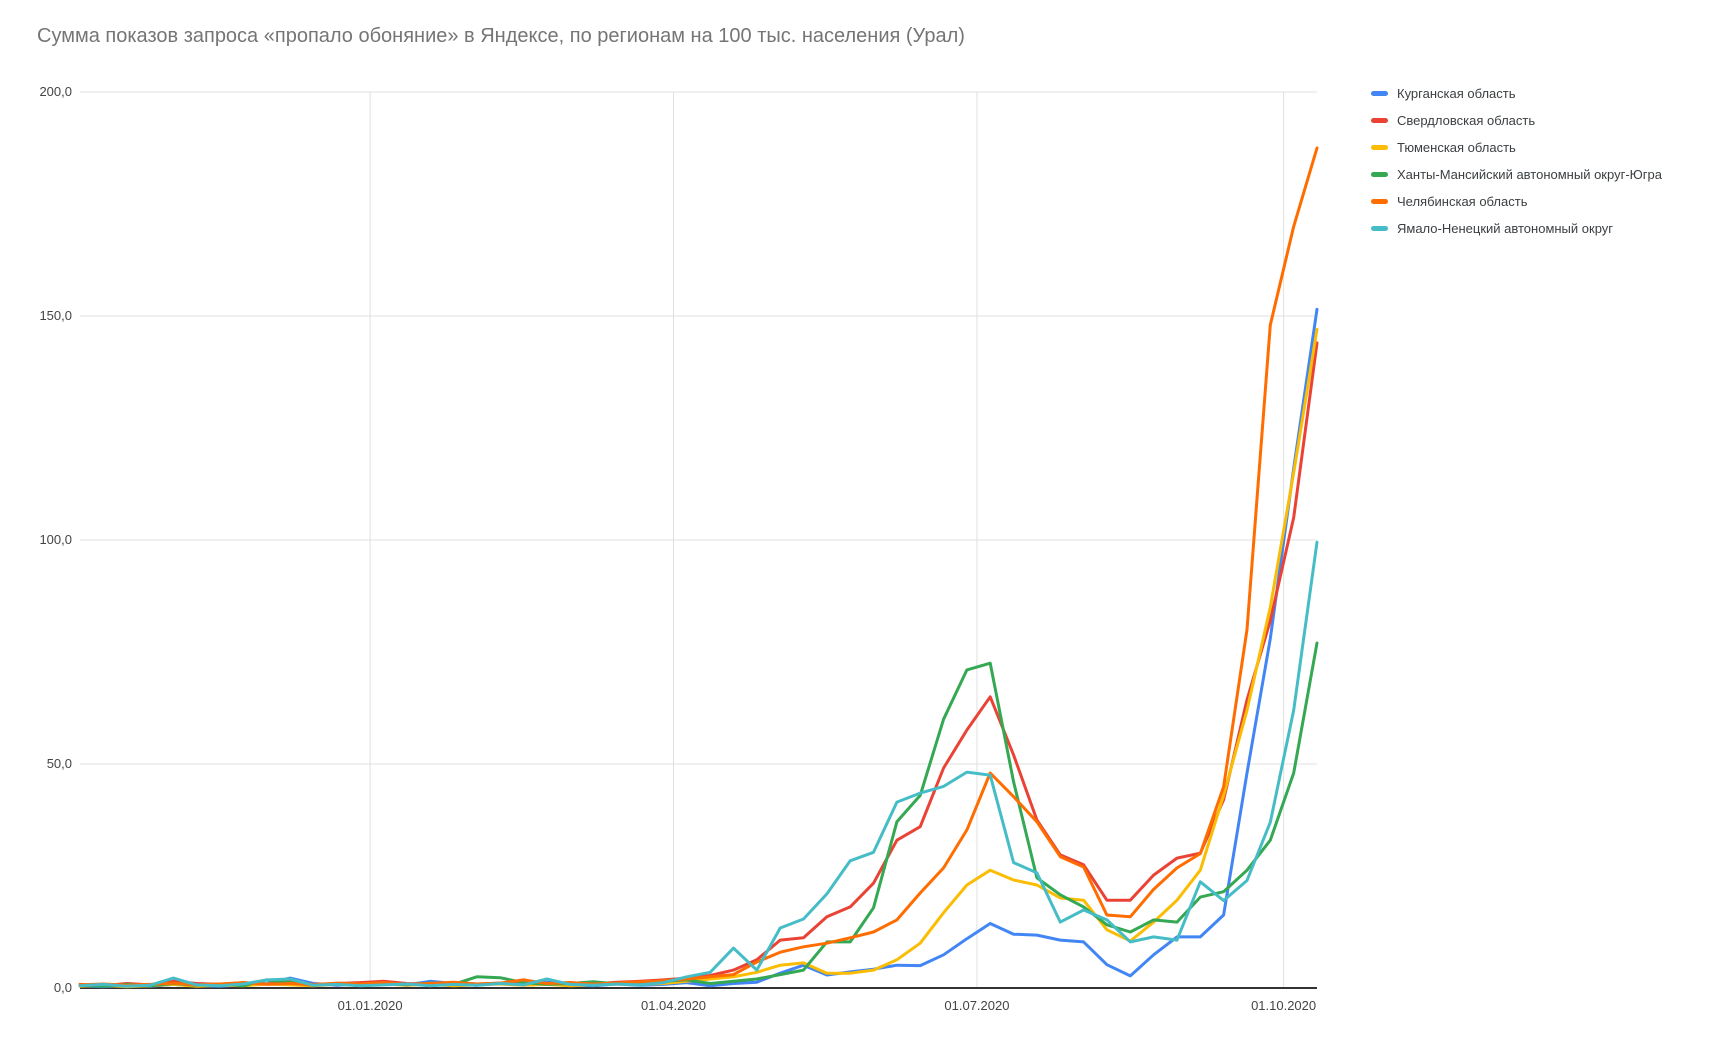 The width and height of the screenshot is (1732, 1042). Describe the element at coordinates (55, 315) in the screenshot. I see `y-tick-label: 150,0` at that location.